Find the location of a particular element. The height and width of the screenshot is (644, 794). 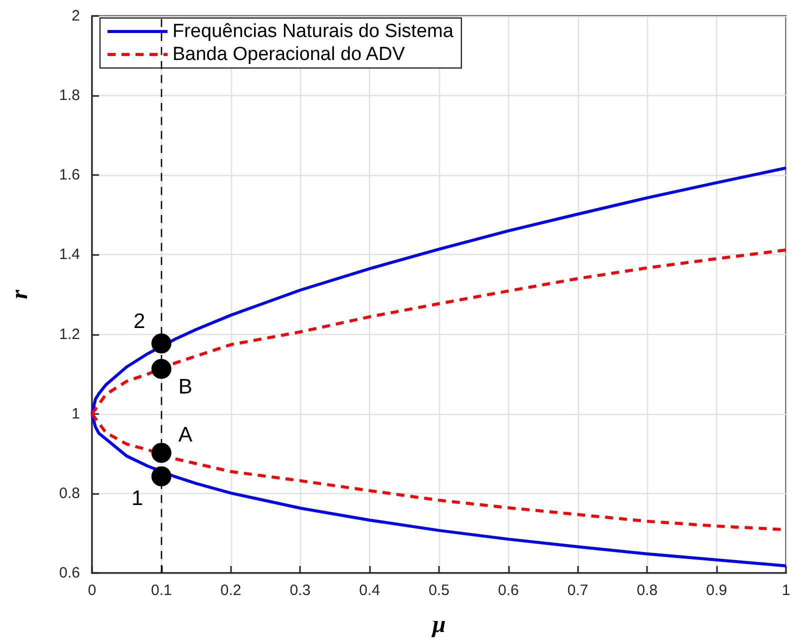

annotation: A is located at coordinates (185, 434).